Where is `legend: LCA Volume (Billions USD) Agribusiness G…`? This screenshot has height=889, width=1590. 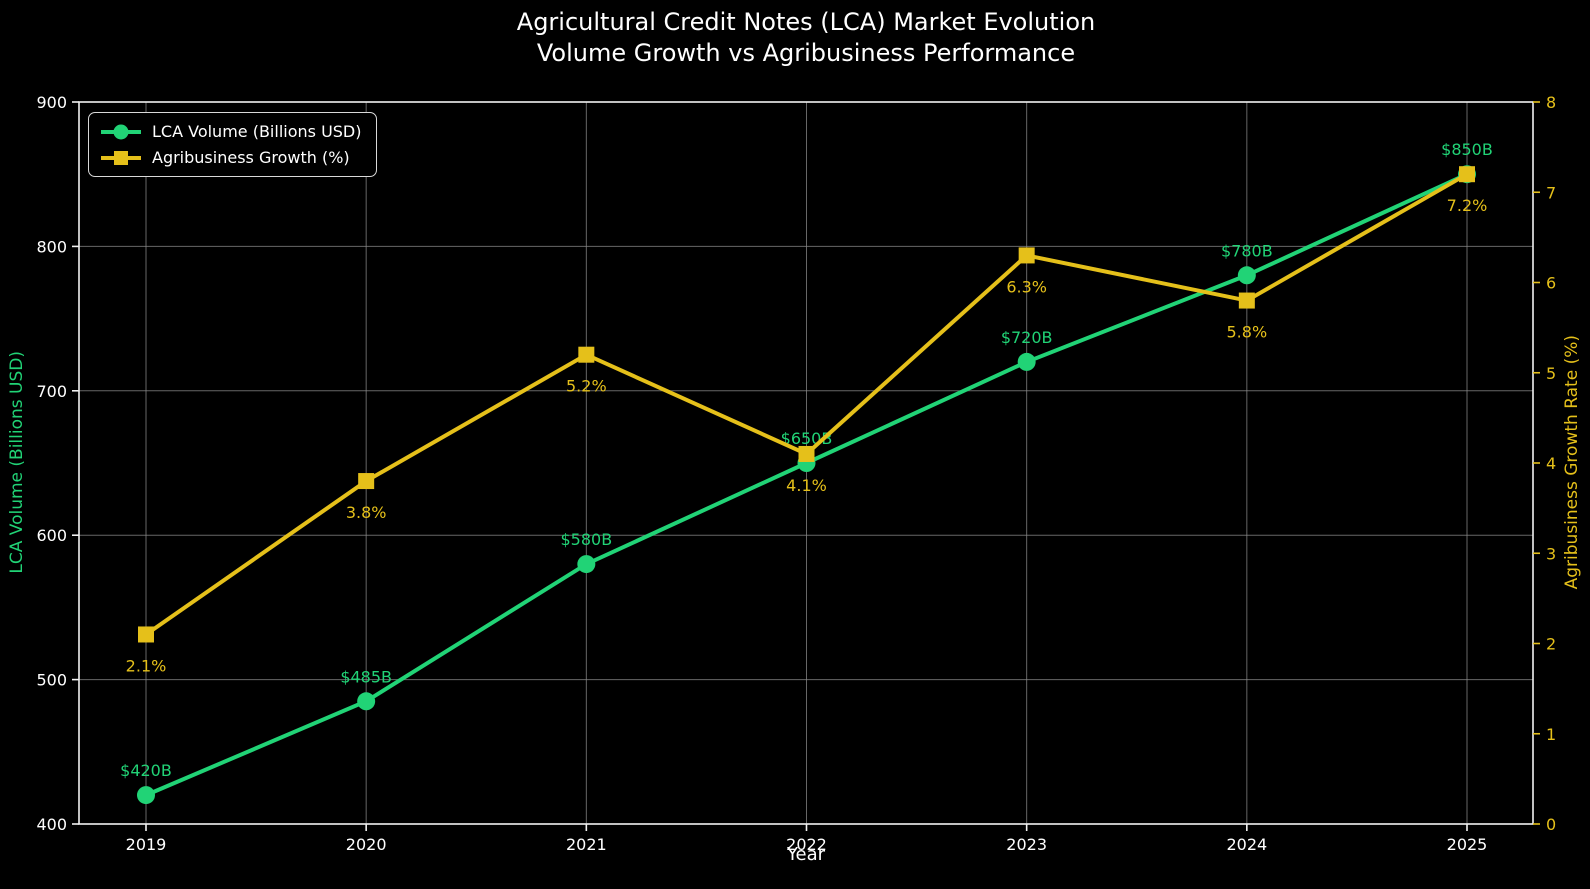 legend: LCA Volume (Billions USD) Agribusiness G… is located at coordinates (232, 144).